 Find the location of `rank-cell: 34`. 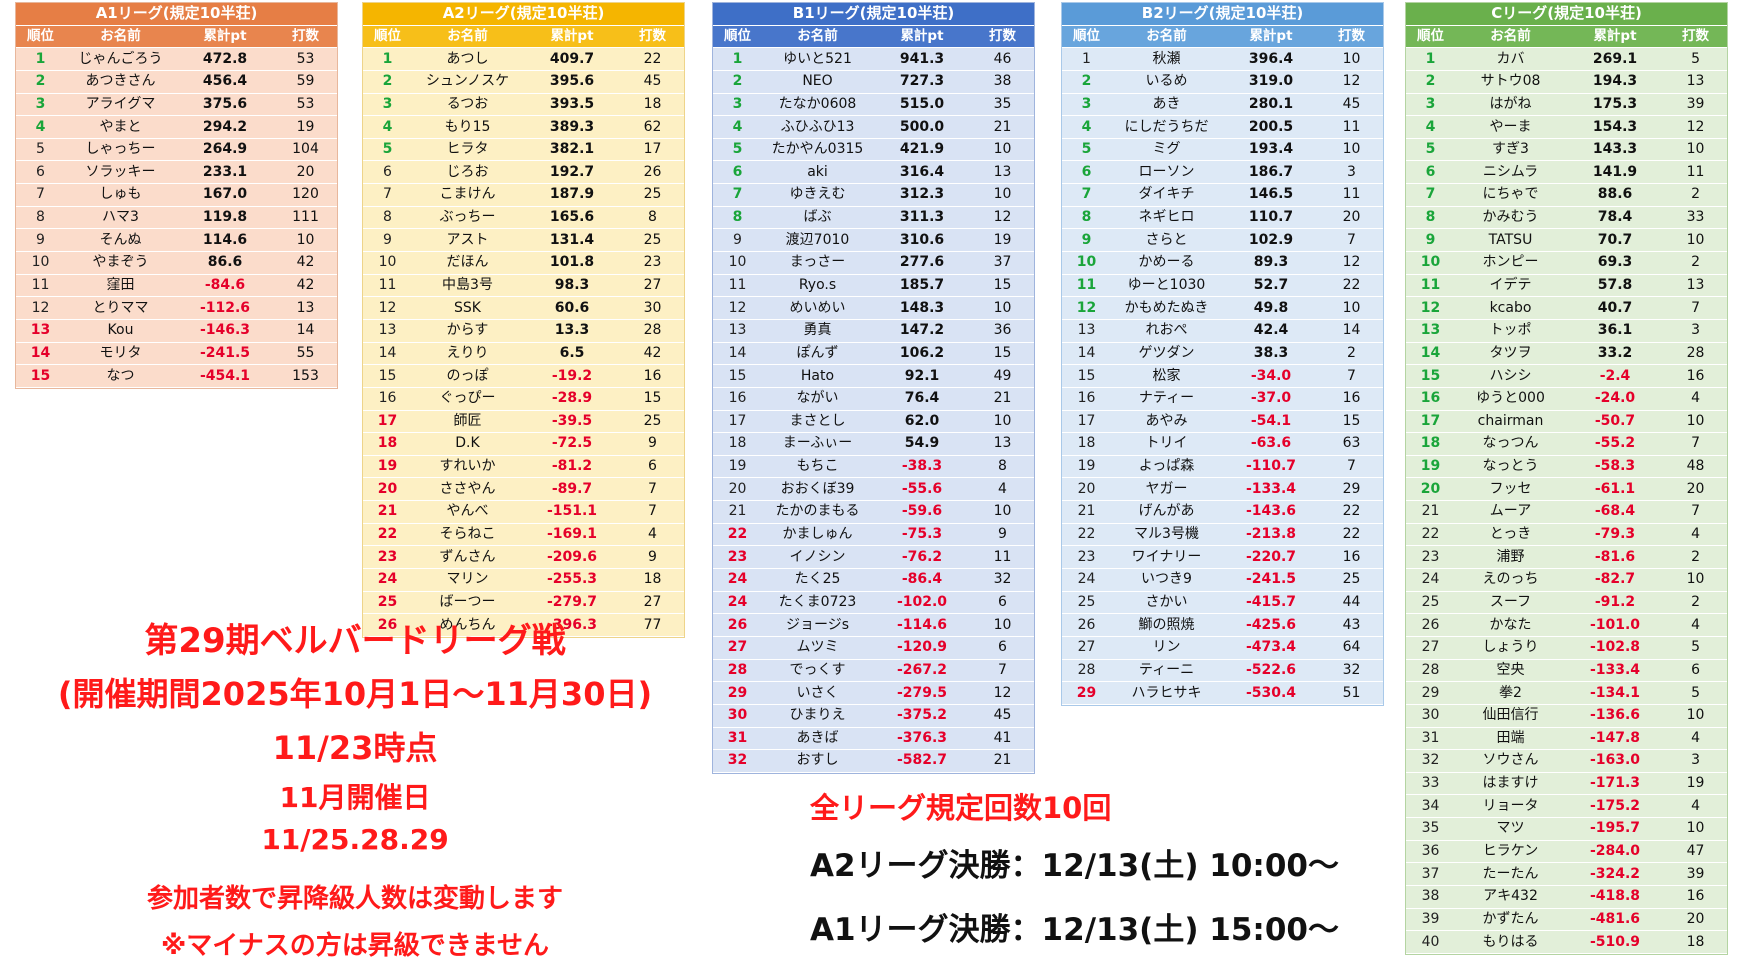

rank-cell: 34 is located at coordinates (1430, 806).